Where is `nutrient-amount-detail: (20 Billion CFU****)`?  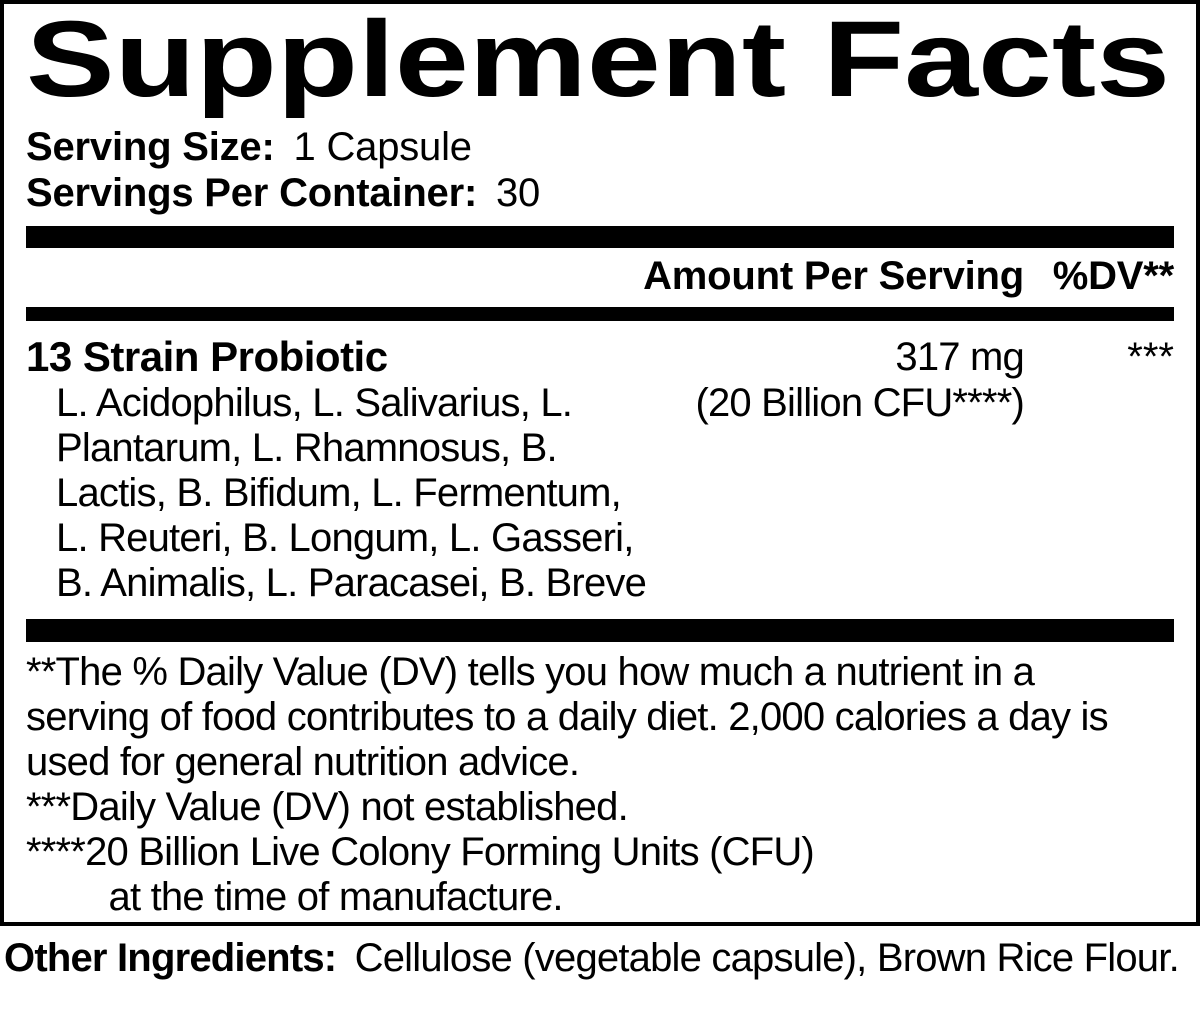 nutrient-amount-detail: (20 Billion CFU****) is located at coordinates (859, 403).